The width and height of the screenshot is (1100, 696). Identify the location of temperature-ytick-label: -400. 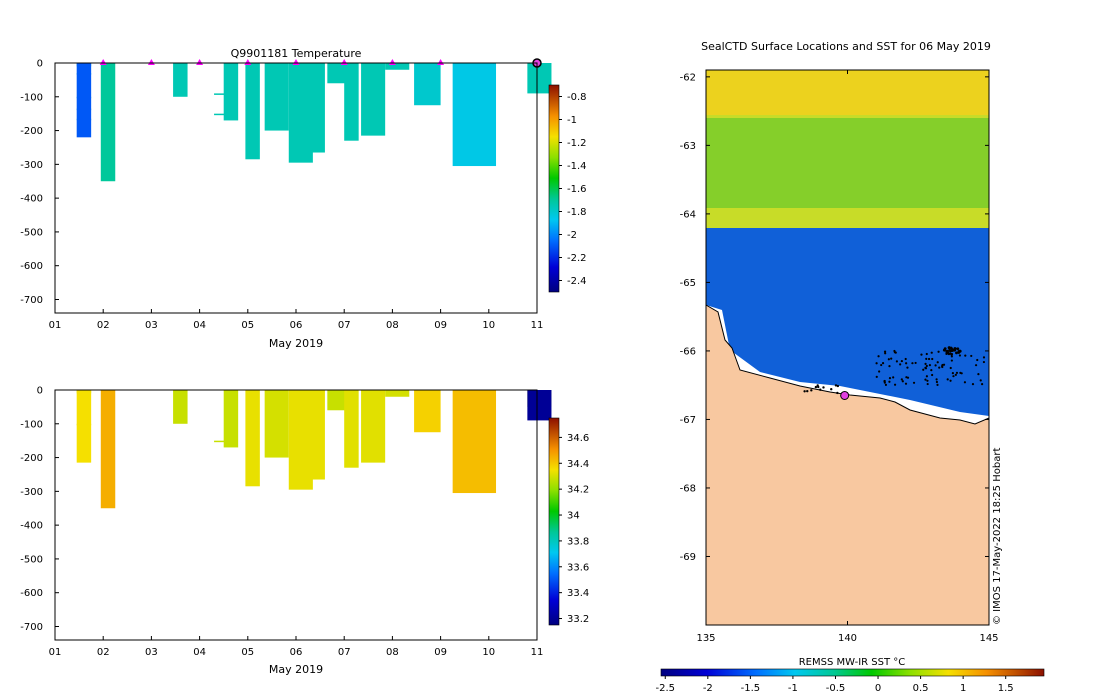
(31, 199).